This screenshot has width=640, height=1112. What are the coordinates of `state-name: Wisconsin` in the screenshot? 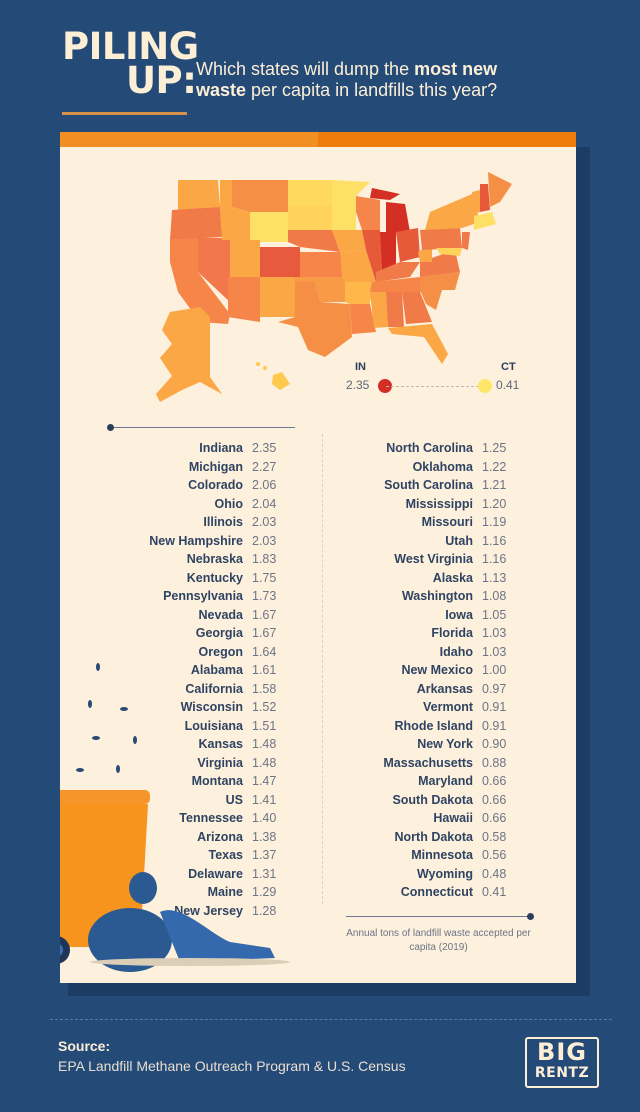 It's located at (211, 707).